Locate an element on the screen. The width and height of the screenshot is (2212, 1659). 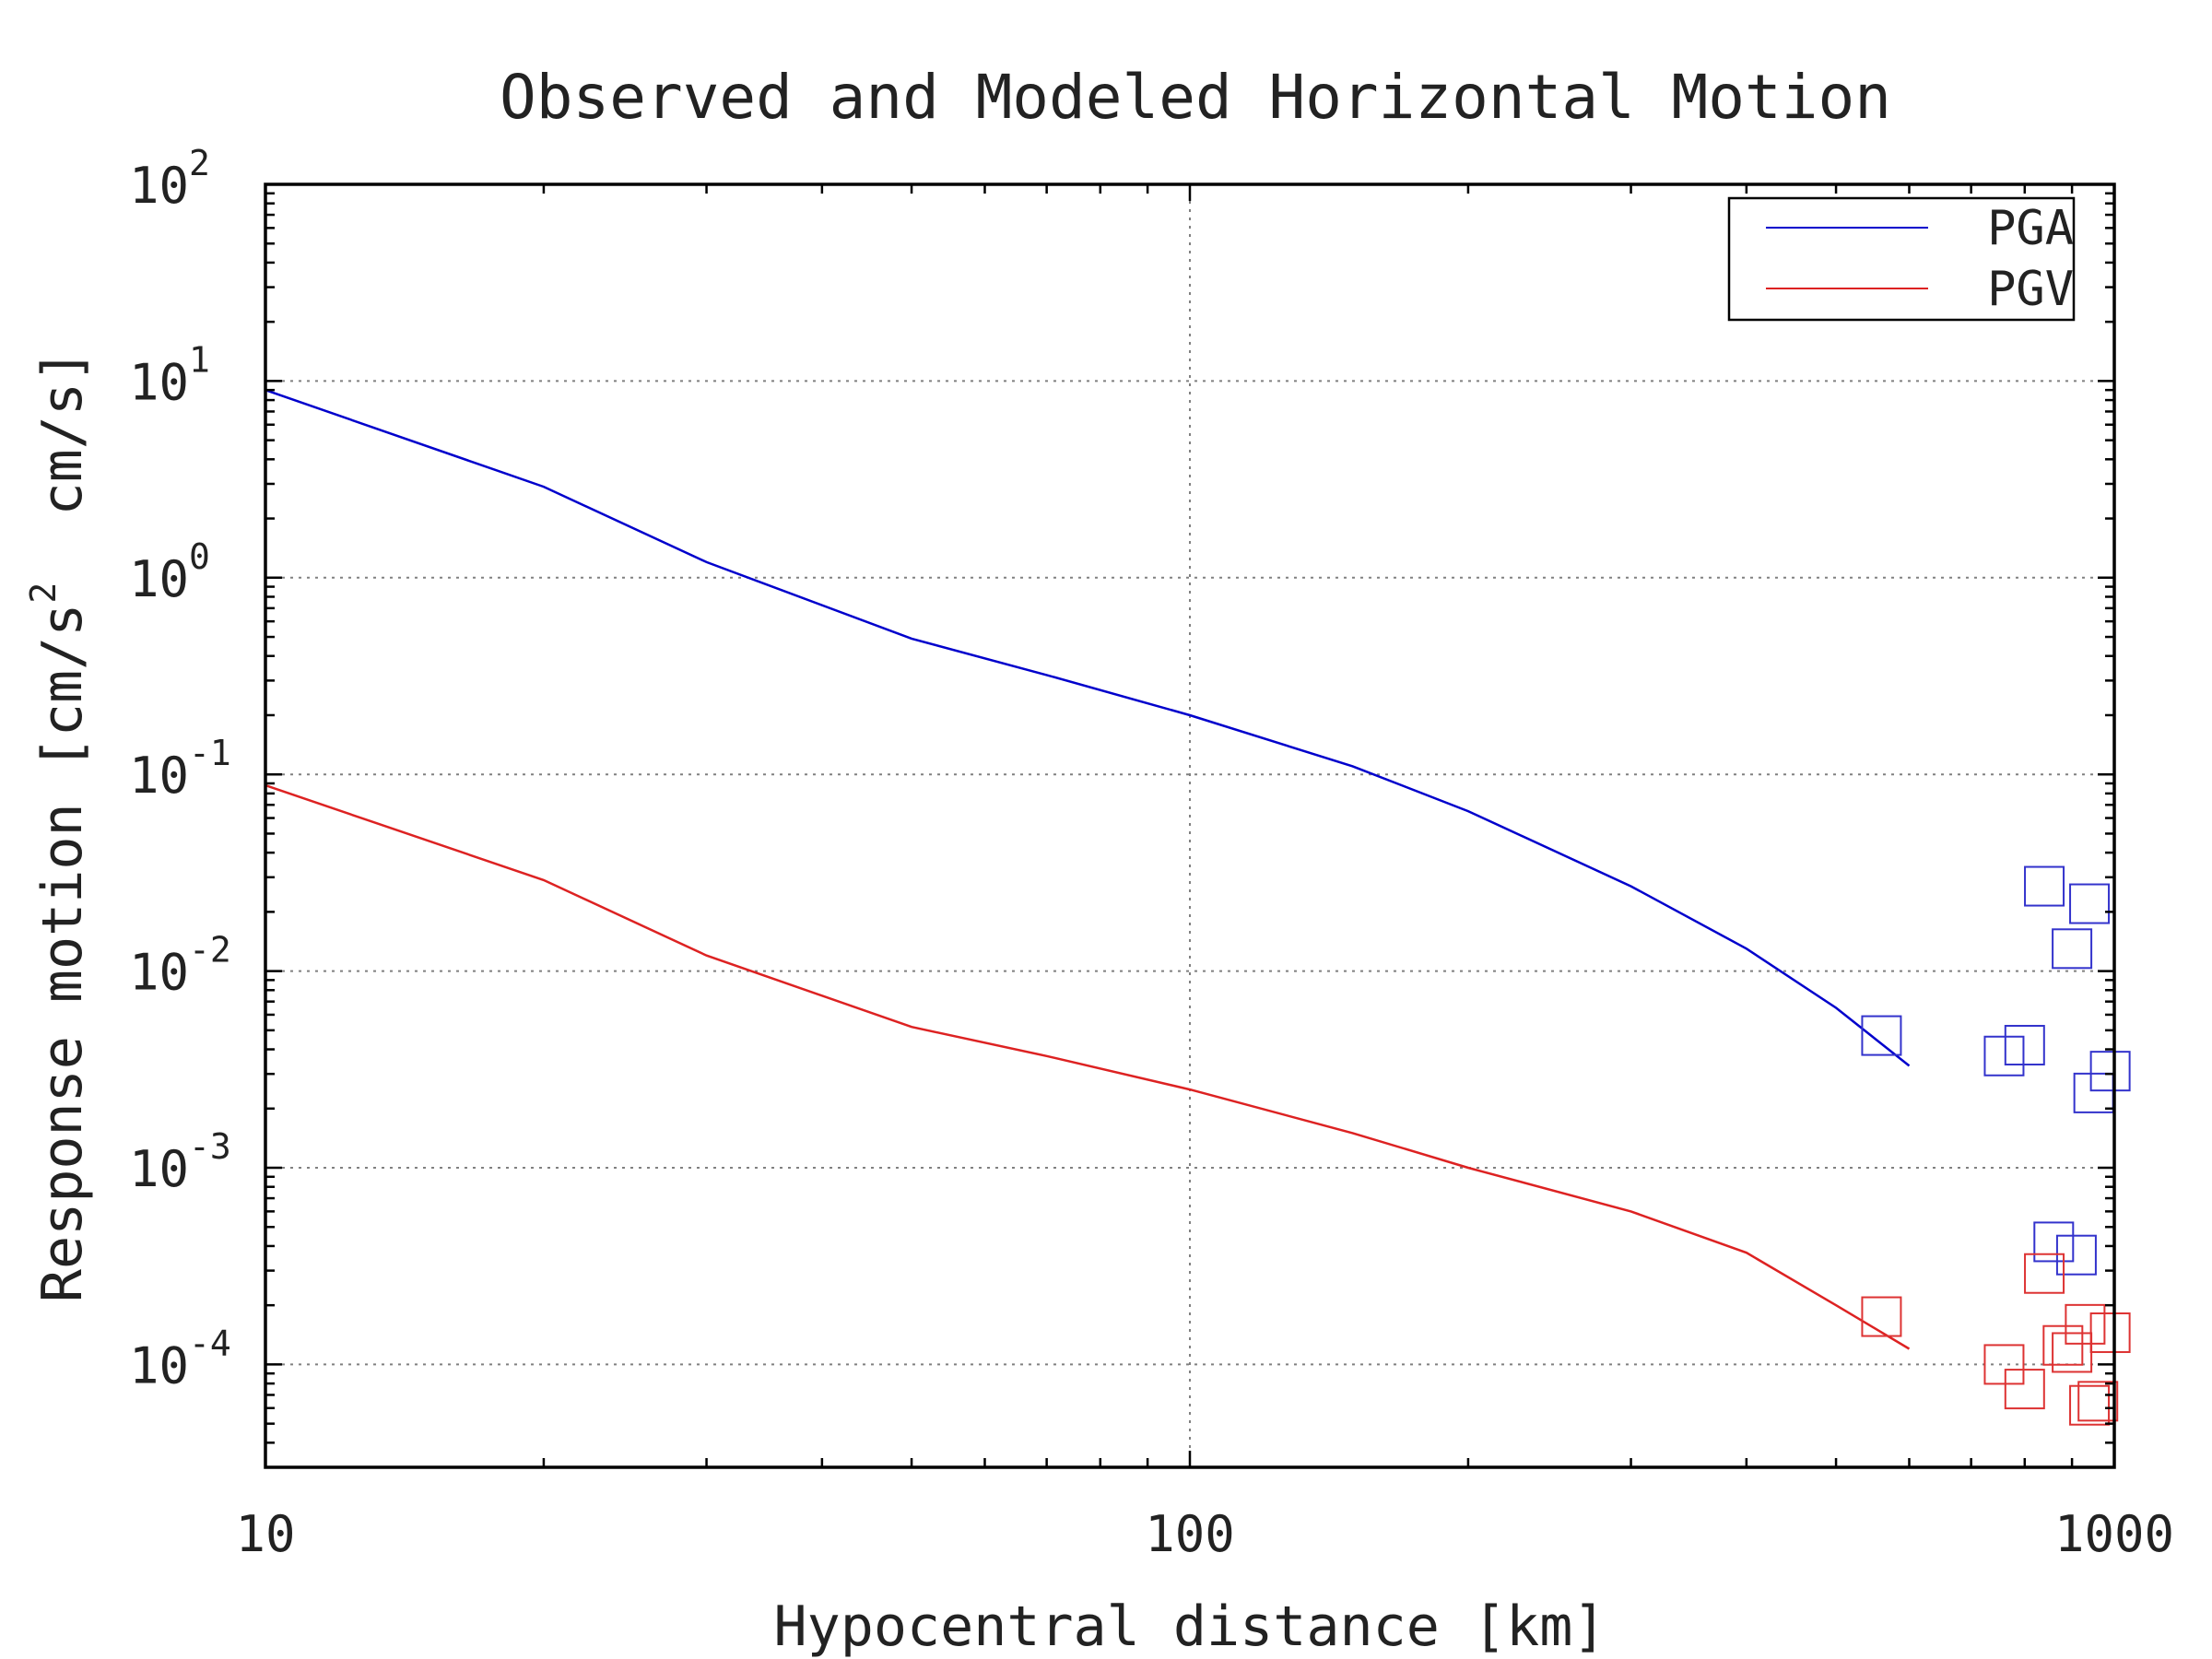
x-tick-label: 100 is located at coordinates (1190, 1534).